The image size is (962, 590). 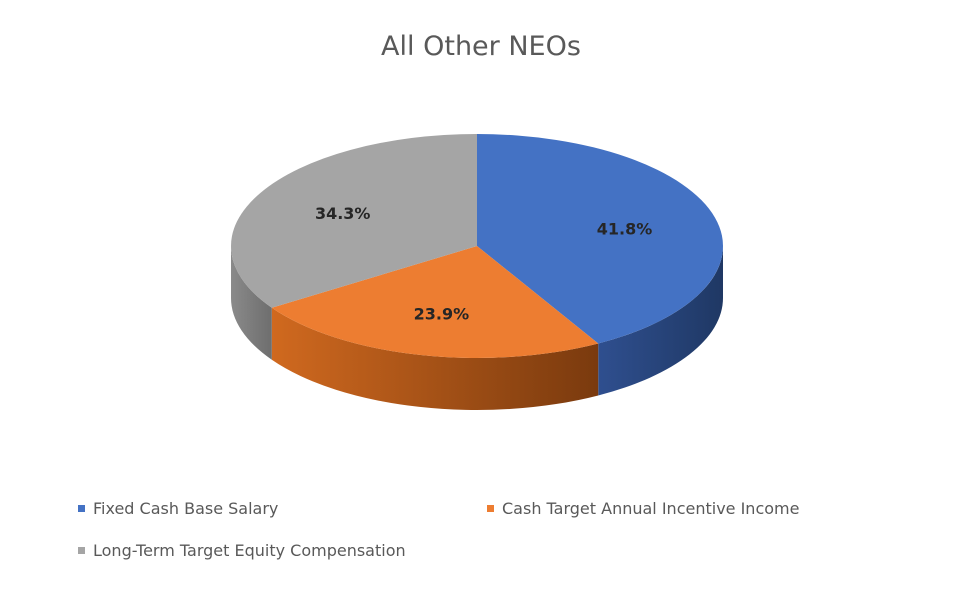 I want to click on pie-data-labels: 41.8% 23.9% 34.3%, so click(x=483, y=263).